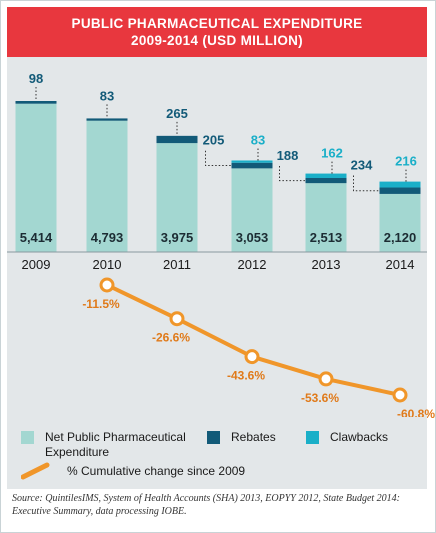  I want to click on bar-rebates-2013, so click(326, 181).